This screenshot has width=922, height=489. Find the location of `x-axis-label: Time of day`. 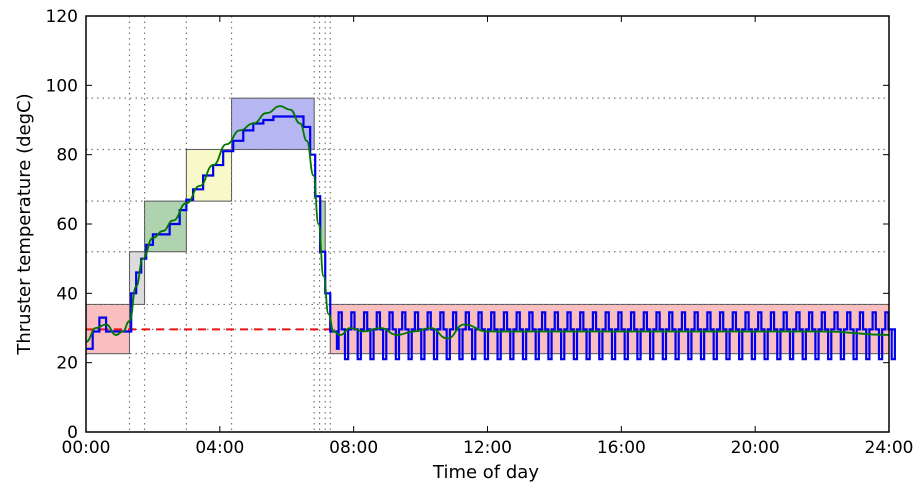

x-axis-label: Time of day is located at coordinates (485, 472).